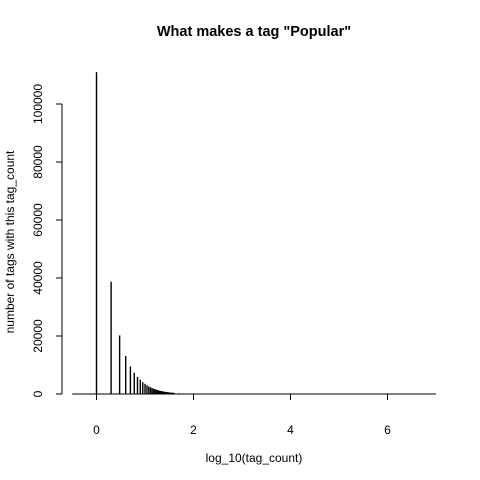  I want to click on x-tick-label: 0, so click(96, 430).